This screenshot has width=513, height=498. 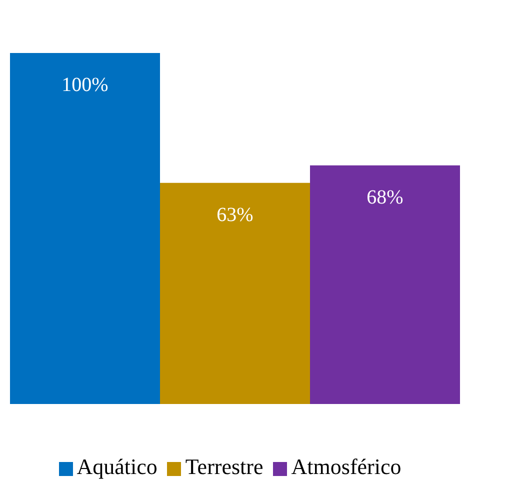 I want to click on data-label: 100%, so click(x=85, y=85).